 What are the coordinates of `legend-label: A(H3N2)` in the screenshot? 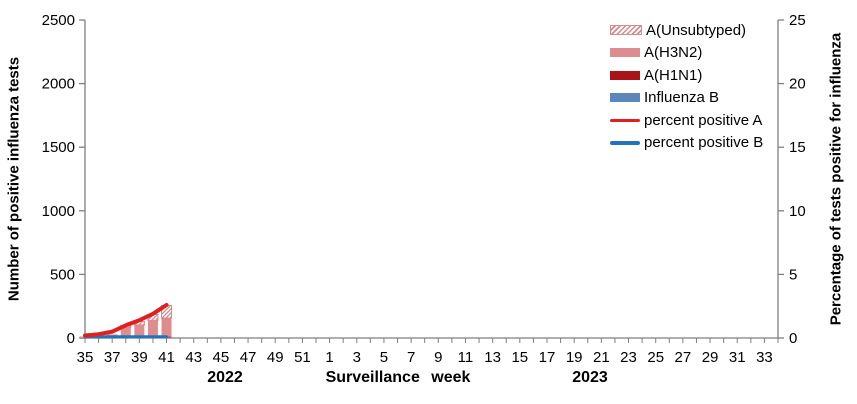 It's located at (673, 53).